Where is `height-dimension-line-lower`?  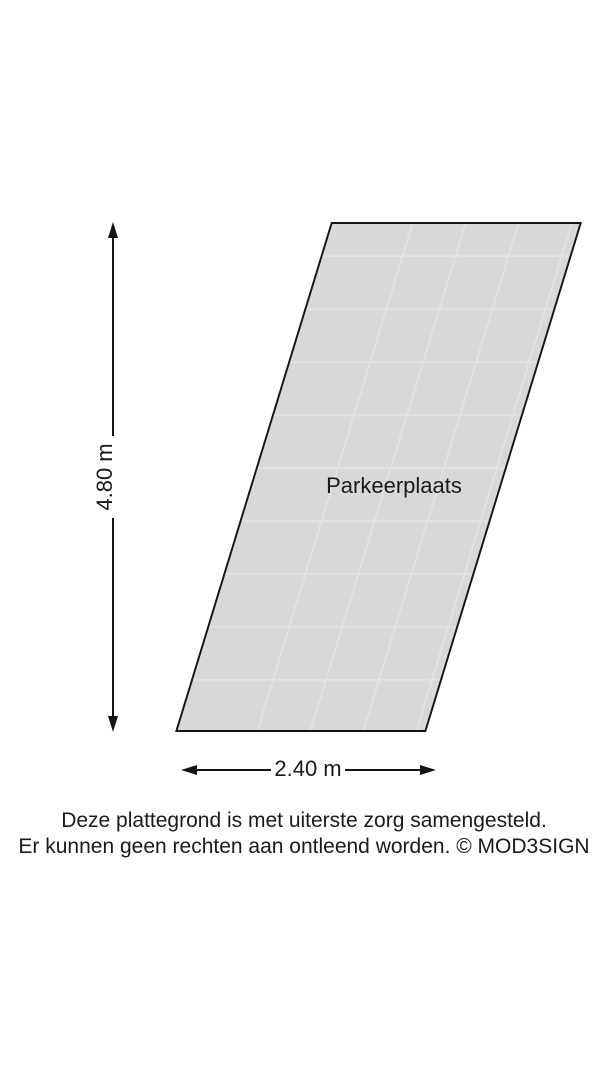 height-dimension-line-lower is located at coordinates (113, 618).